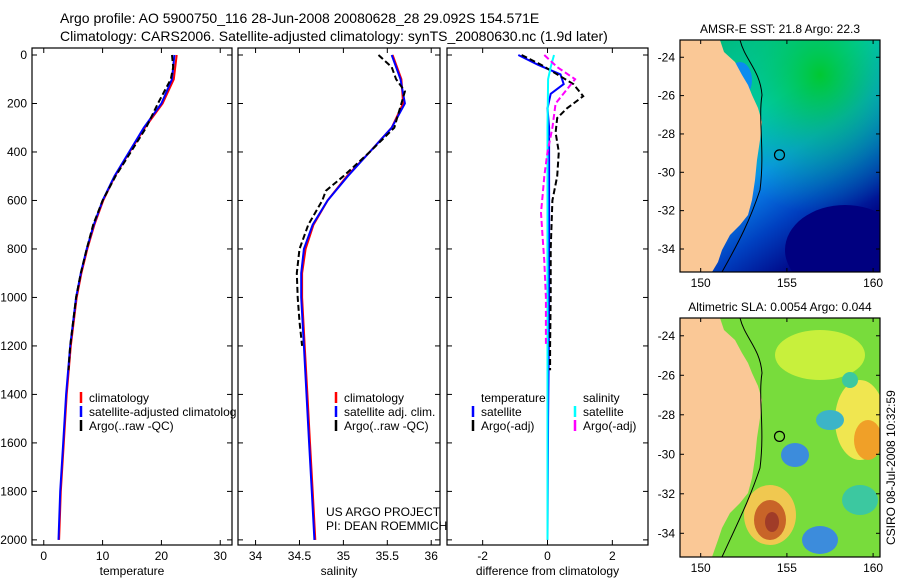 The width and height of the screenshot is (900, 580). What do you see at coordinates (221, 556) in the screenshot?
I see `x-tick-label: 30` at bounding box center [221, 556].